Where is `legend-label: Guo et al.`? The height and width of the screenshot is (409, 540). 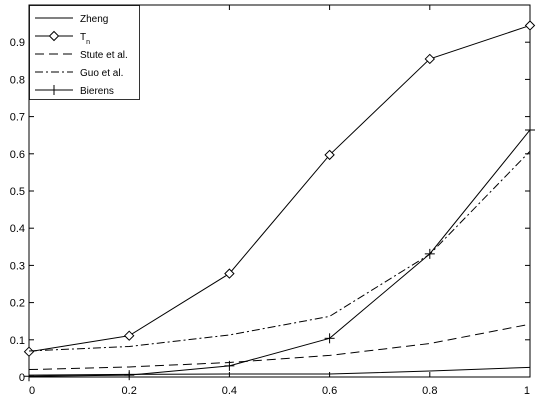
legend-label: Guo et al. is located at coordinates (101, 73).